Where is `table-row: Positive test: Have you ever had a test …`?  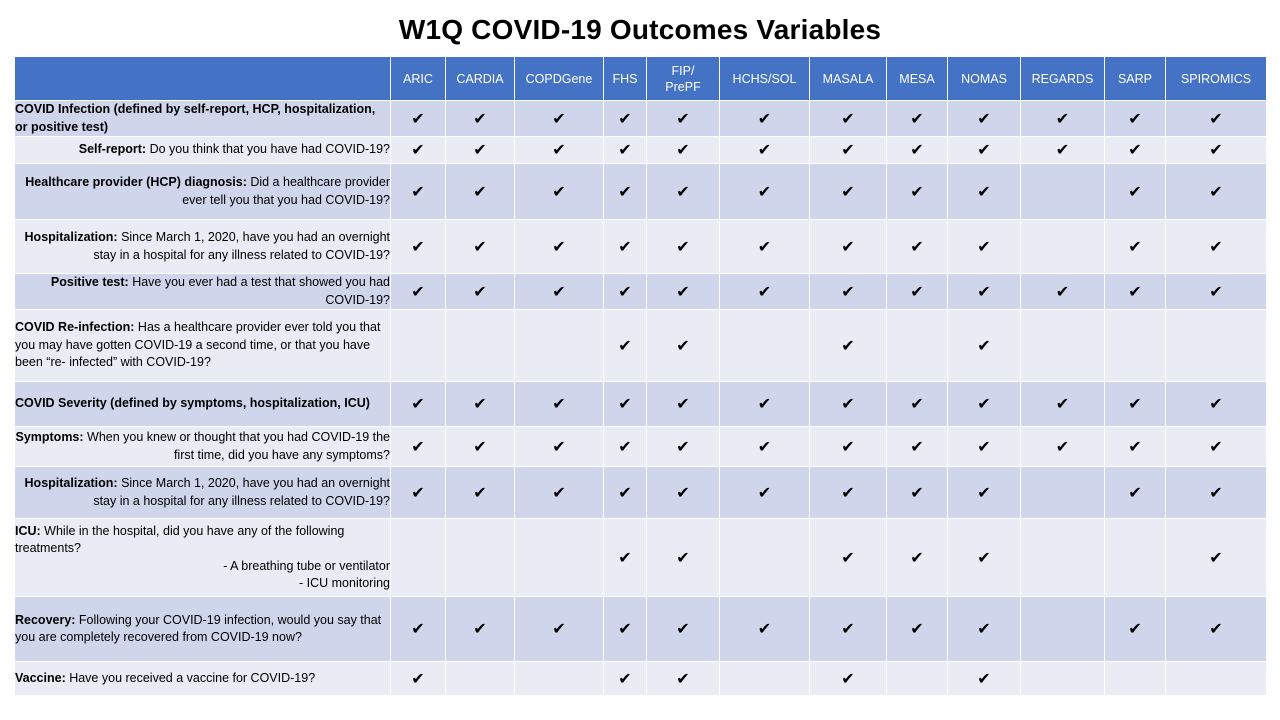
table-row: Positive test: Have you ever had a test … is located at coordinates (640, 291).